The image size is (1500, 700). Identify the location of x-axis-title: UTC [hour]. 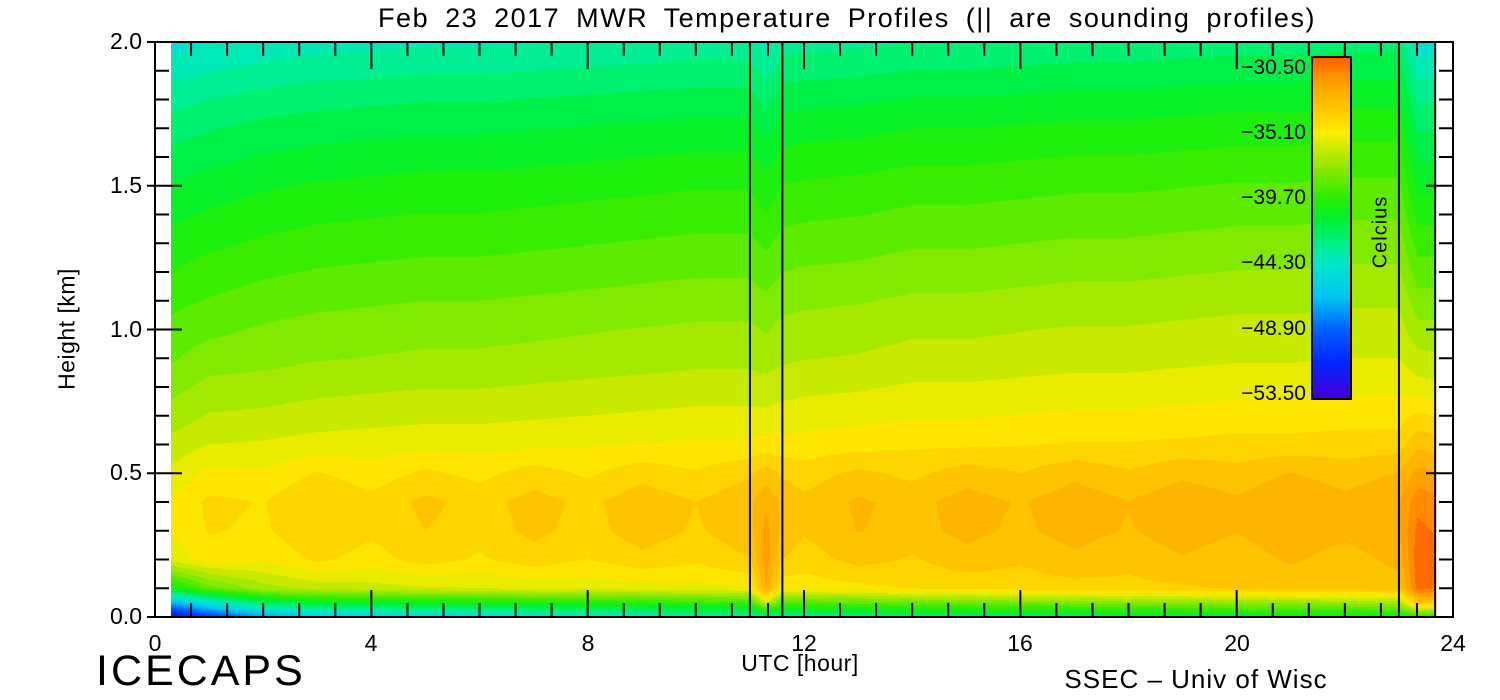
(800, 663).